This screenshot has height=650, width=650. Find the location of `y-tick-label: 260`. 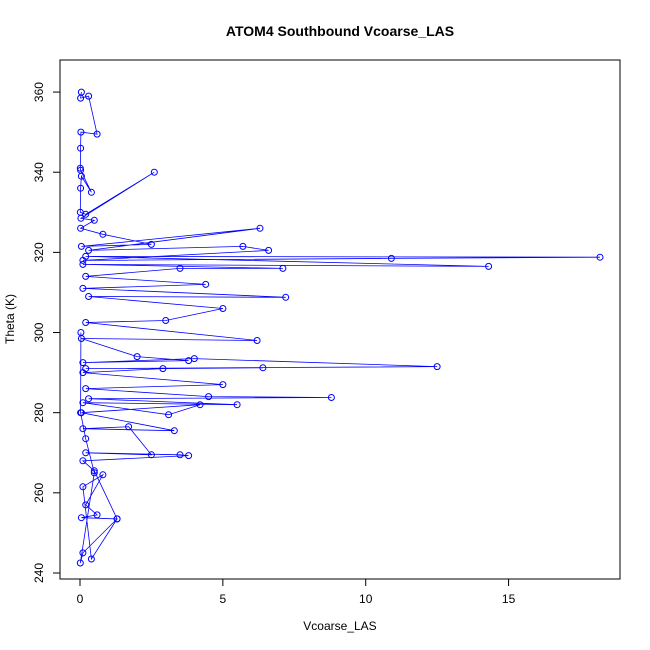

y-tick-label: 260 is located at coordinates (39, 493).